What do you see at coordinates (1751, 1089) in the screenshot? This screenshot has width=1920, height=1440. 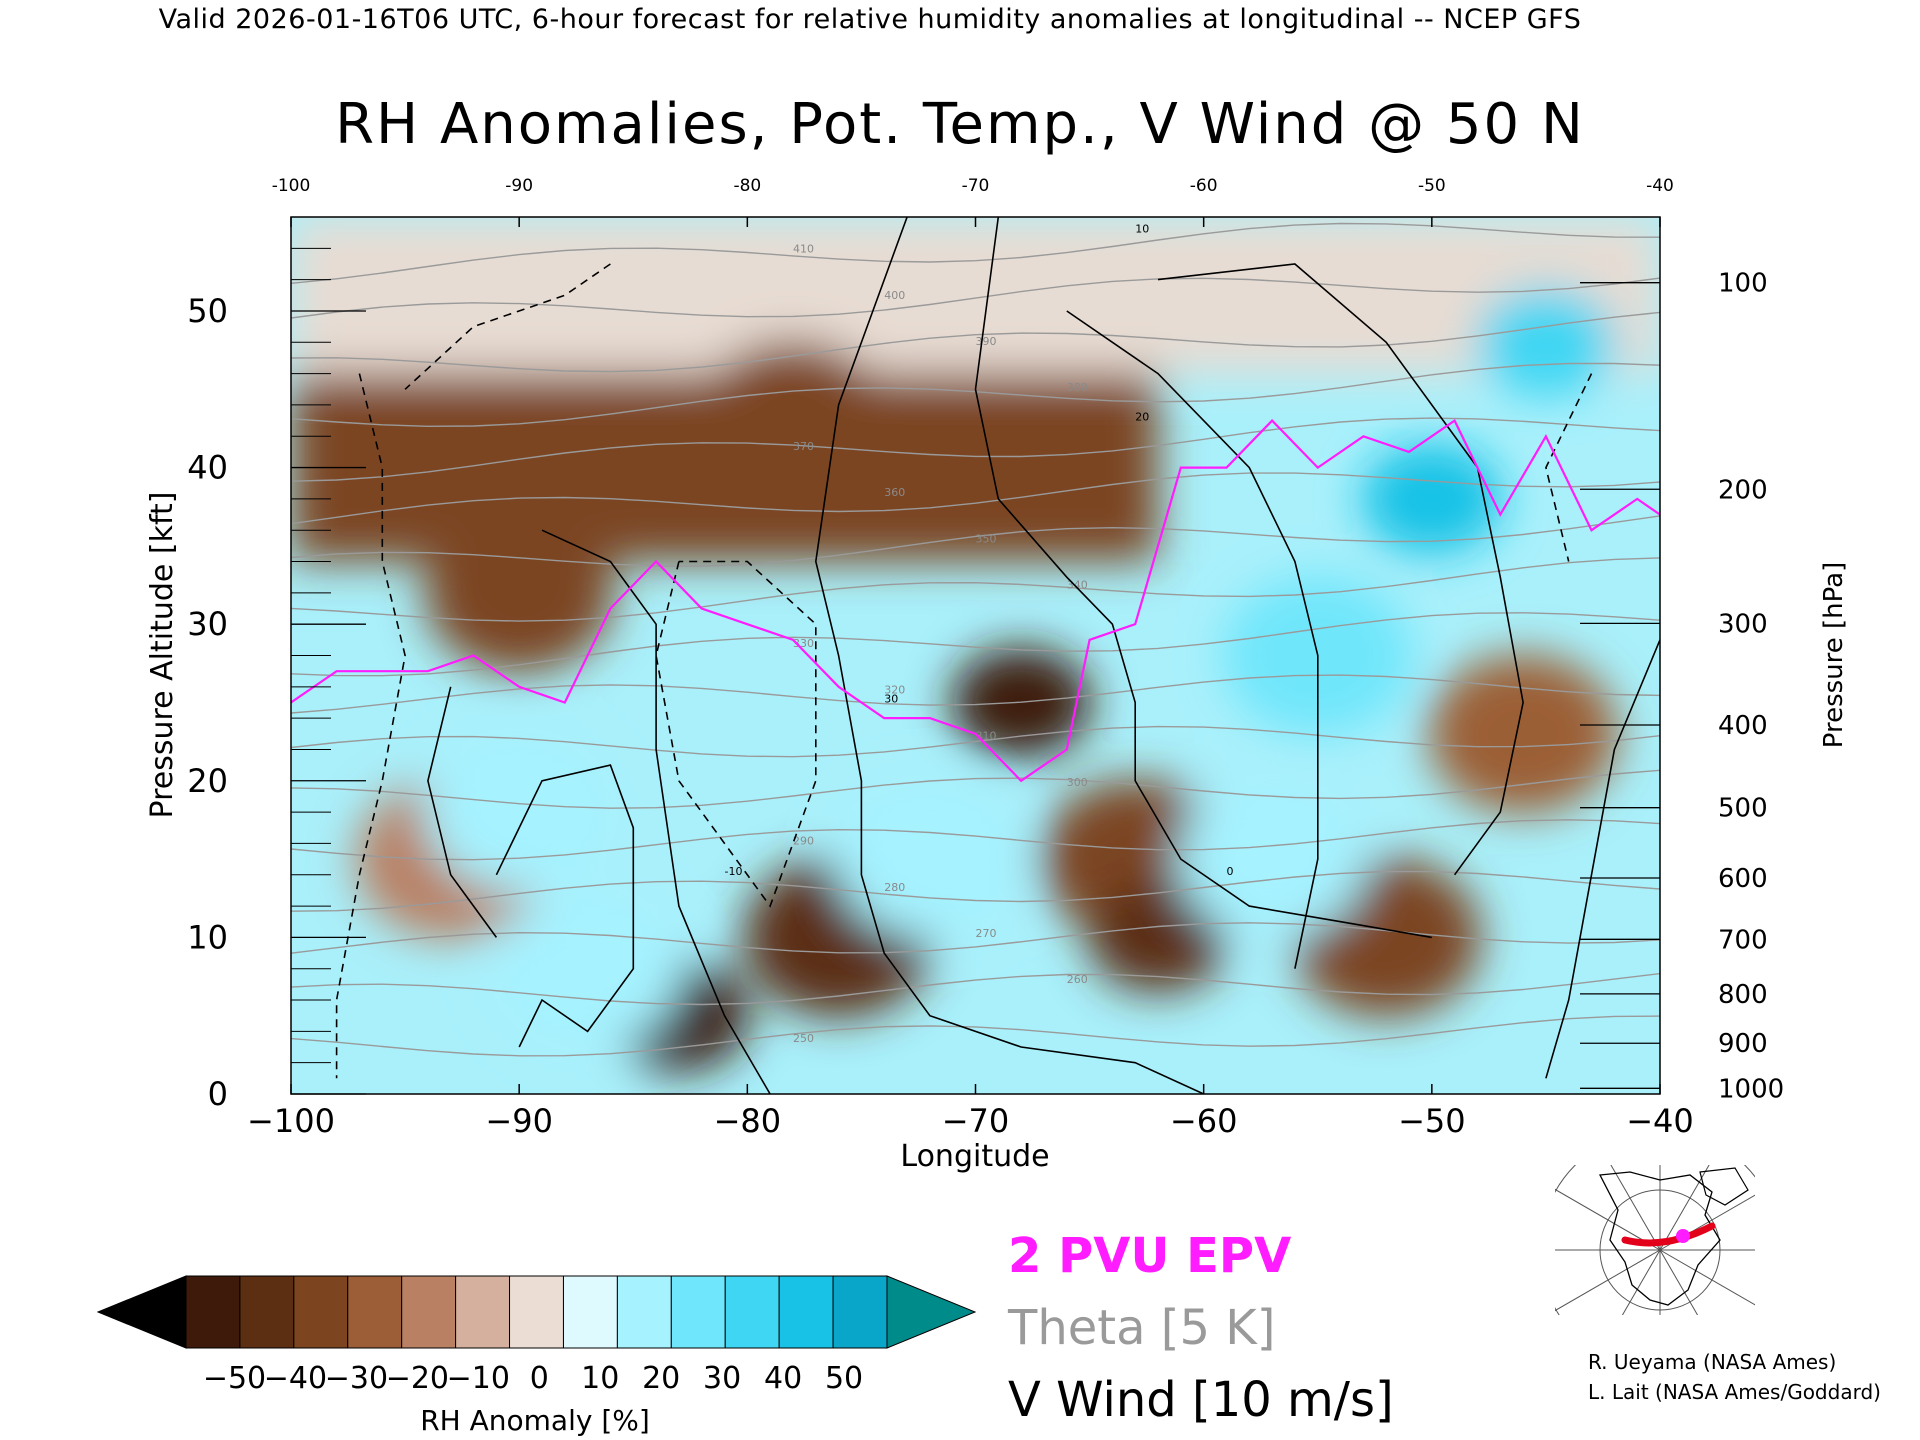 I see `pressure-tick-label: 1000` at bounding box center [1751, 1089].